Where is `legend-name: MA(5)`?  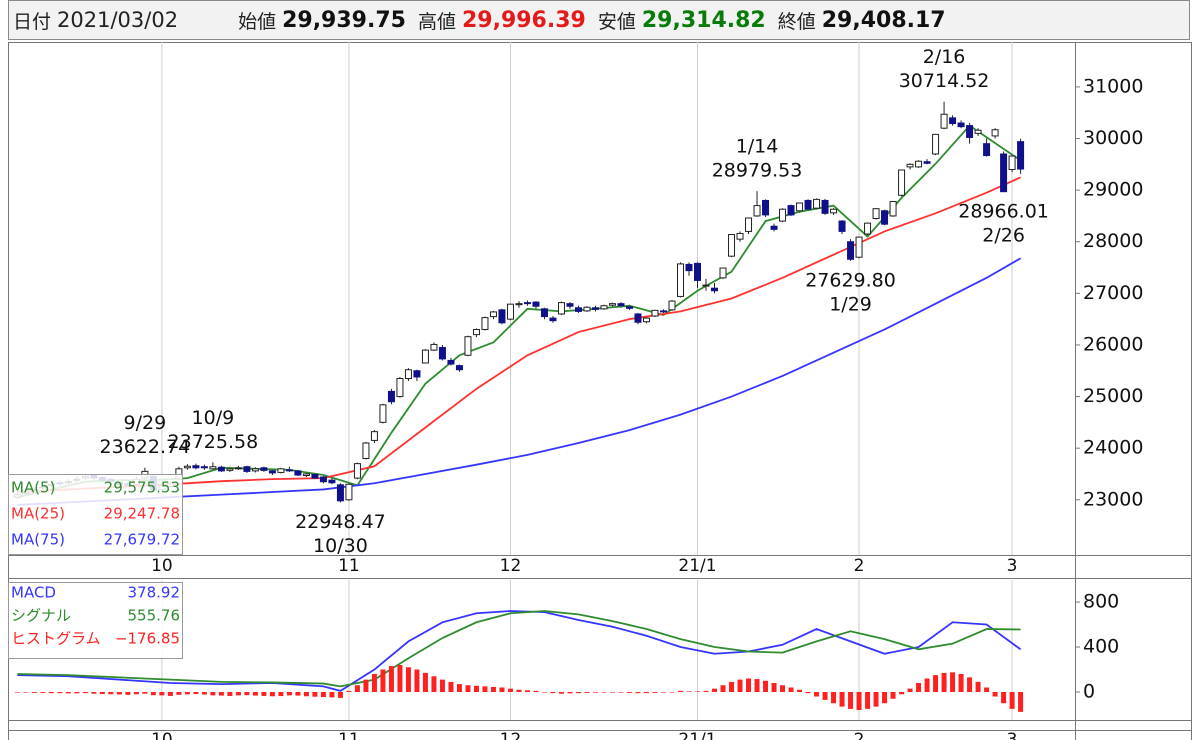 legend-name: MA(5) is located at coordinates (33, 488).